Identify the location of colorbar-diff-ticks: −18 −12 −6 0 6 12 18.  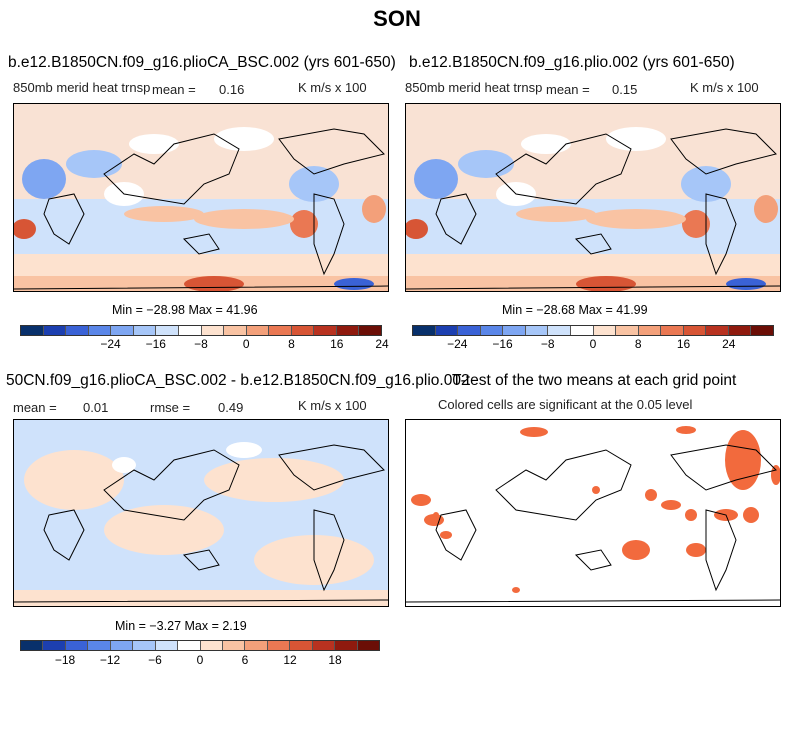
(200, 660).